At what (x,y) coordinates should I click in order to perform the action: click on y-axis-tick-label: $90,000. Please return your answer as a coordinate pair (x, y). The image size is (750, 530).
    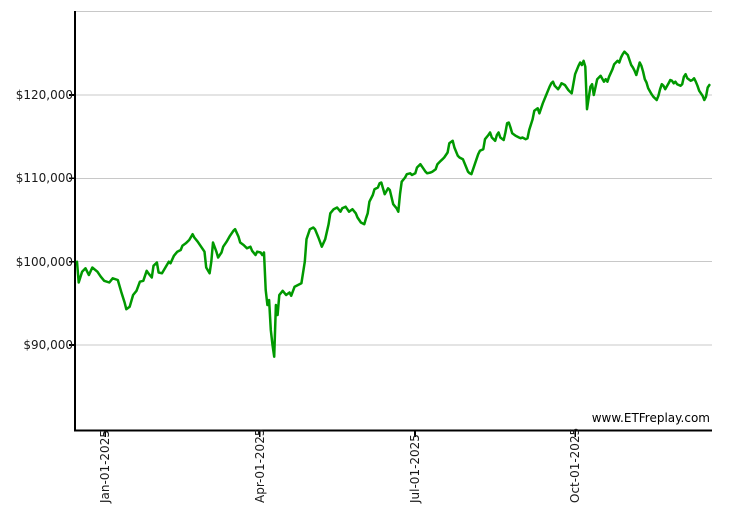
    Looking at the image, I should click on (48, 344).